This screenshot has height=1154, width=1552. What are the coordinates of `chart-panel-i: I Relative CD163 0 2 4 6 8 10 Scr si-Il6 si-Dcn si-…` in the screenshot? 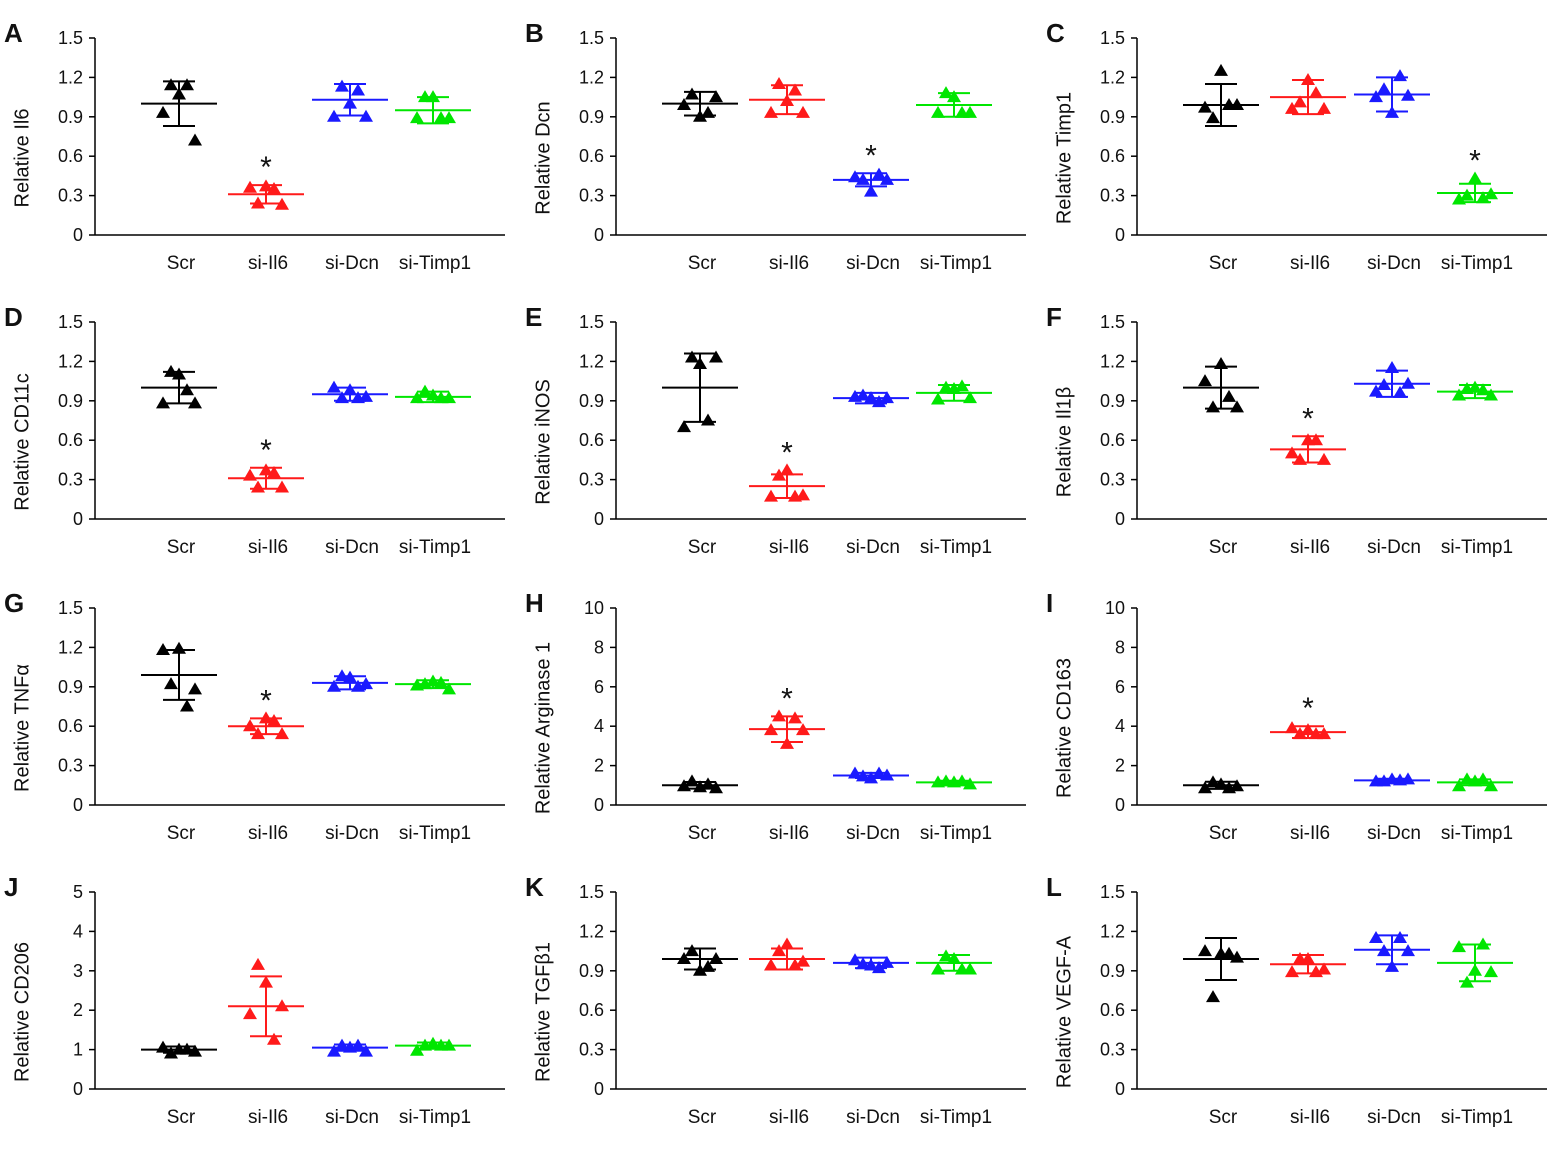 It's located at (1297, 729).